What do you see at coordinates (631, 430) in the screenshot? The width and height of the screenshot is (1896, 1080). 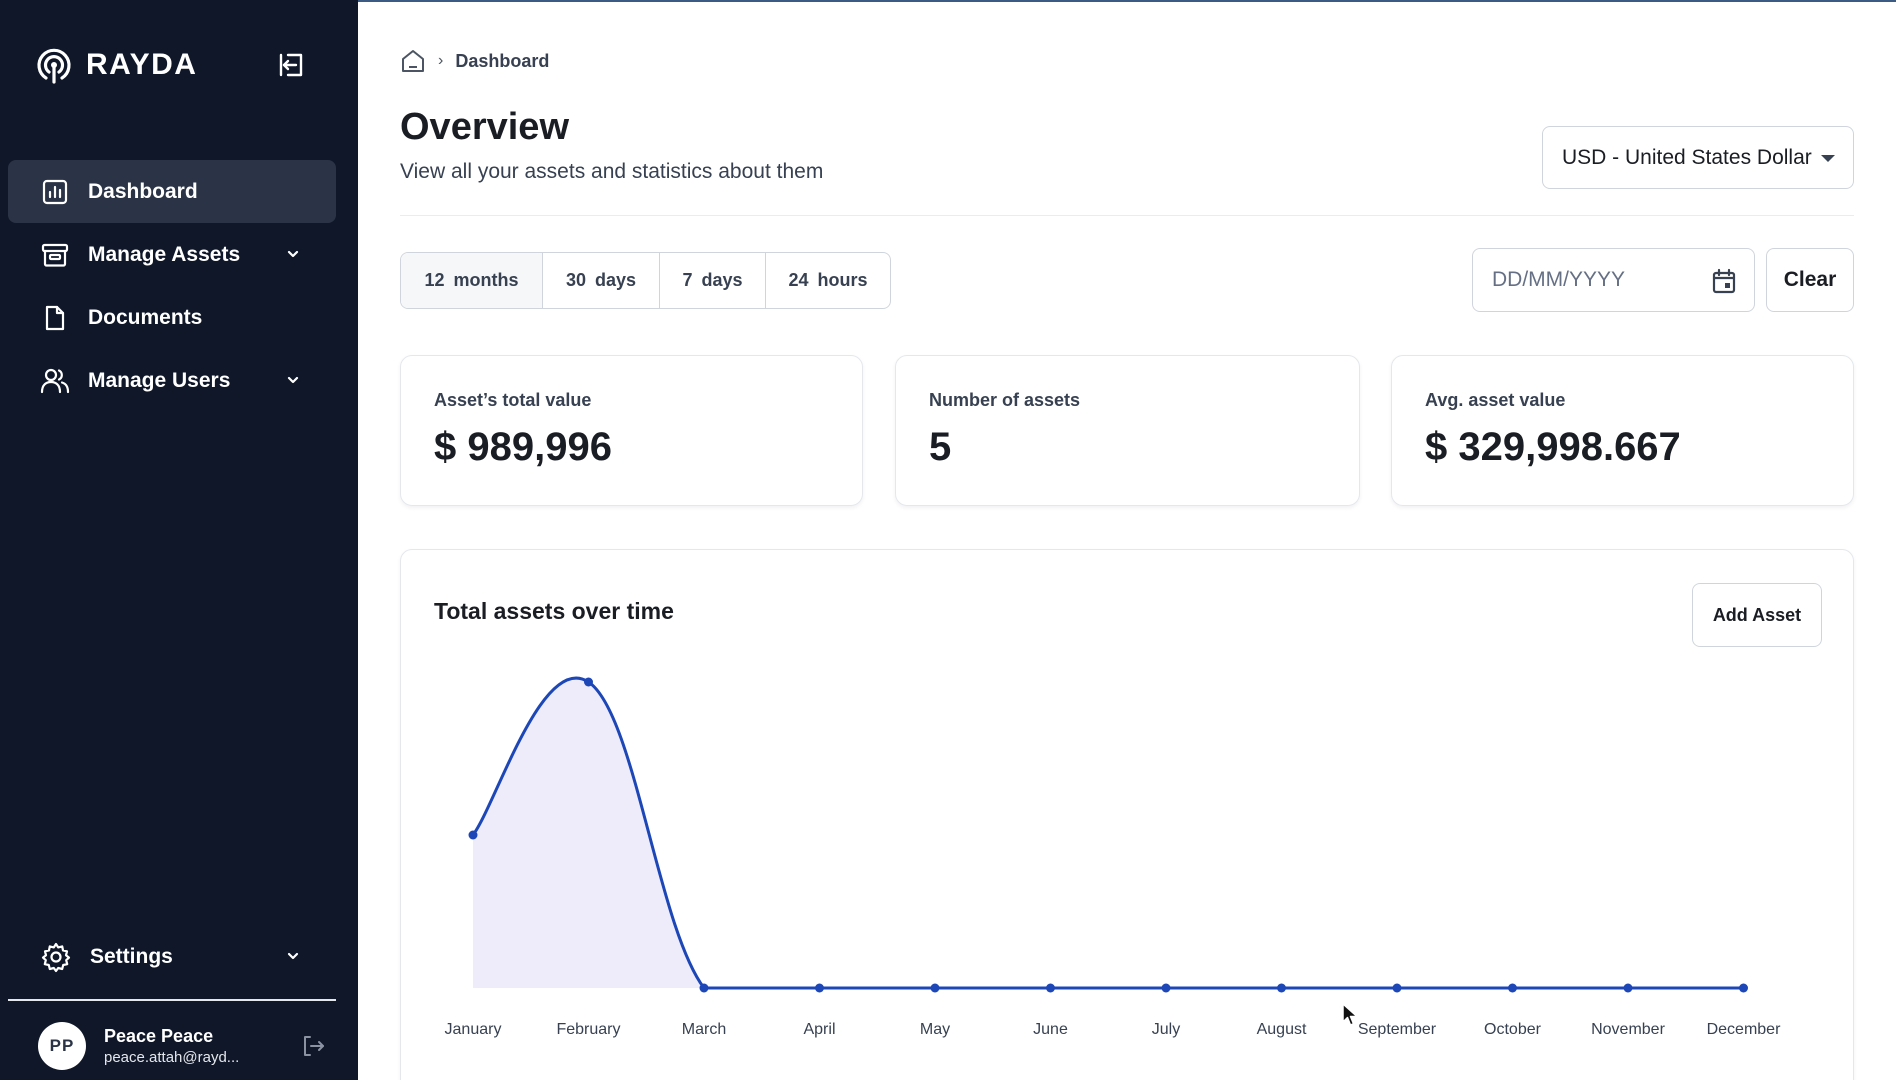 I see `stat-card-total-value: Asset’s total value $ 989,996` at bounding box center [631, 430].